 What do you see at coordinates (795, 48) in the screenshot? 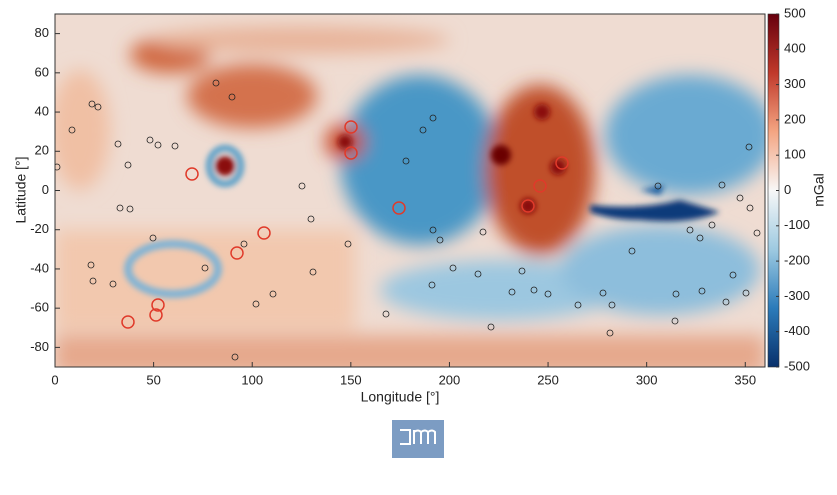
I see `colorbar-tick-label: 400` at bounding box center [795, 48].